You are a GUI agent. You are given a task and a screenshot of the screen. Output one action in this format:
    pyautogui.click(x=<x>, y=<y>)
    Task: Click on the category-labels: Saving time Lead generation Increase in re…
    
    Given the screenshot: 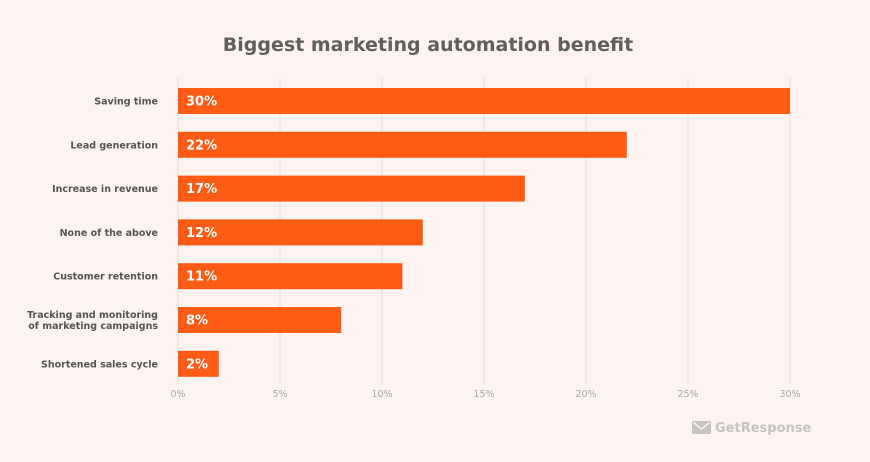 What is the action you would take?
    pyautogui.click(x=92, y=234)
    